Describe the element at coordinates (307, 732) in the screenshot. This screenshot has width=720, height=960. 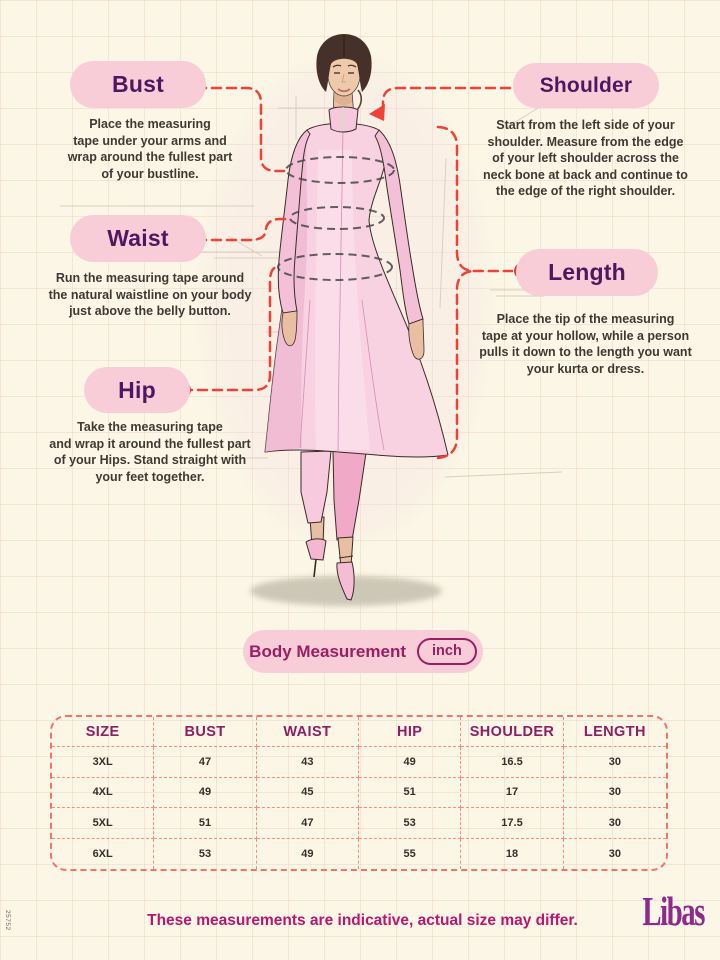
I see `table-header-waist: WAIST` at that location.